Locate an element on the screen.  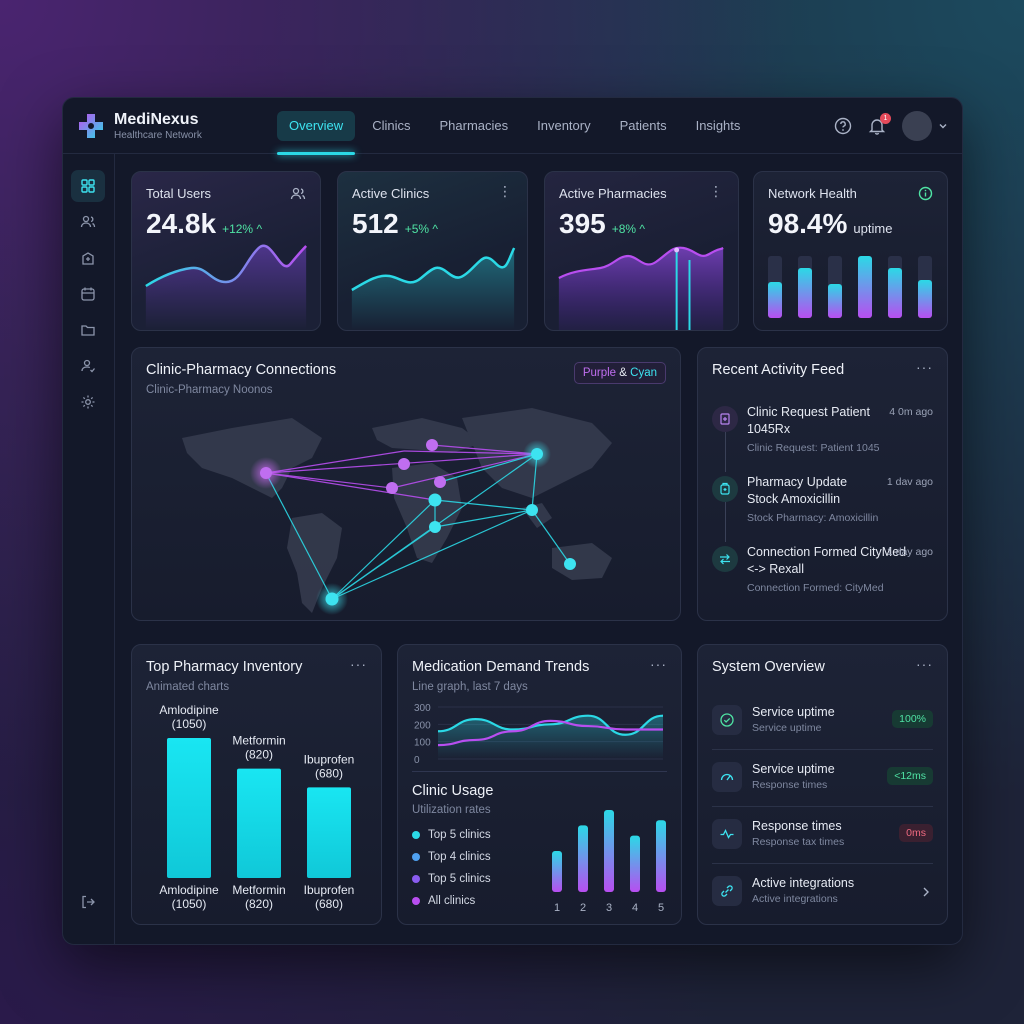
chevron-right-icon is located at coordinates (926, 892).